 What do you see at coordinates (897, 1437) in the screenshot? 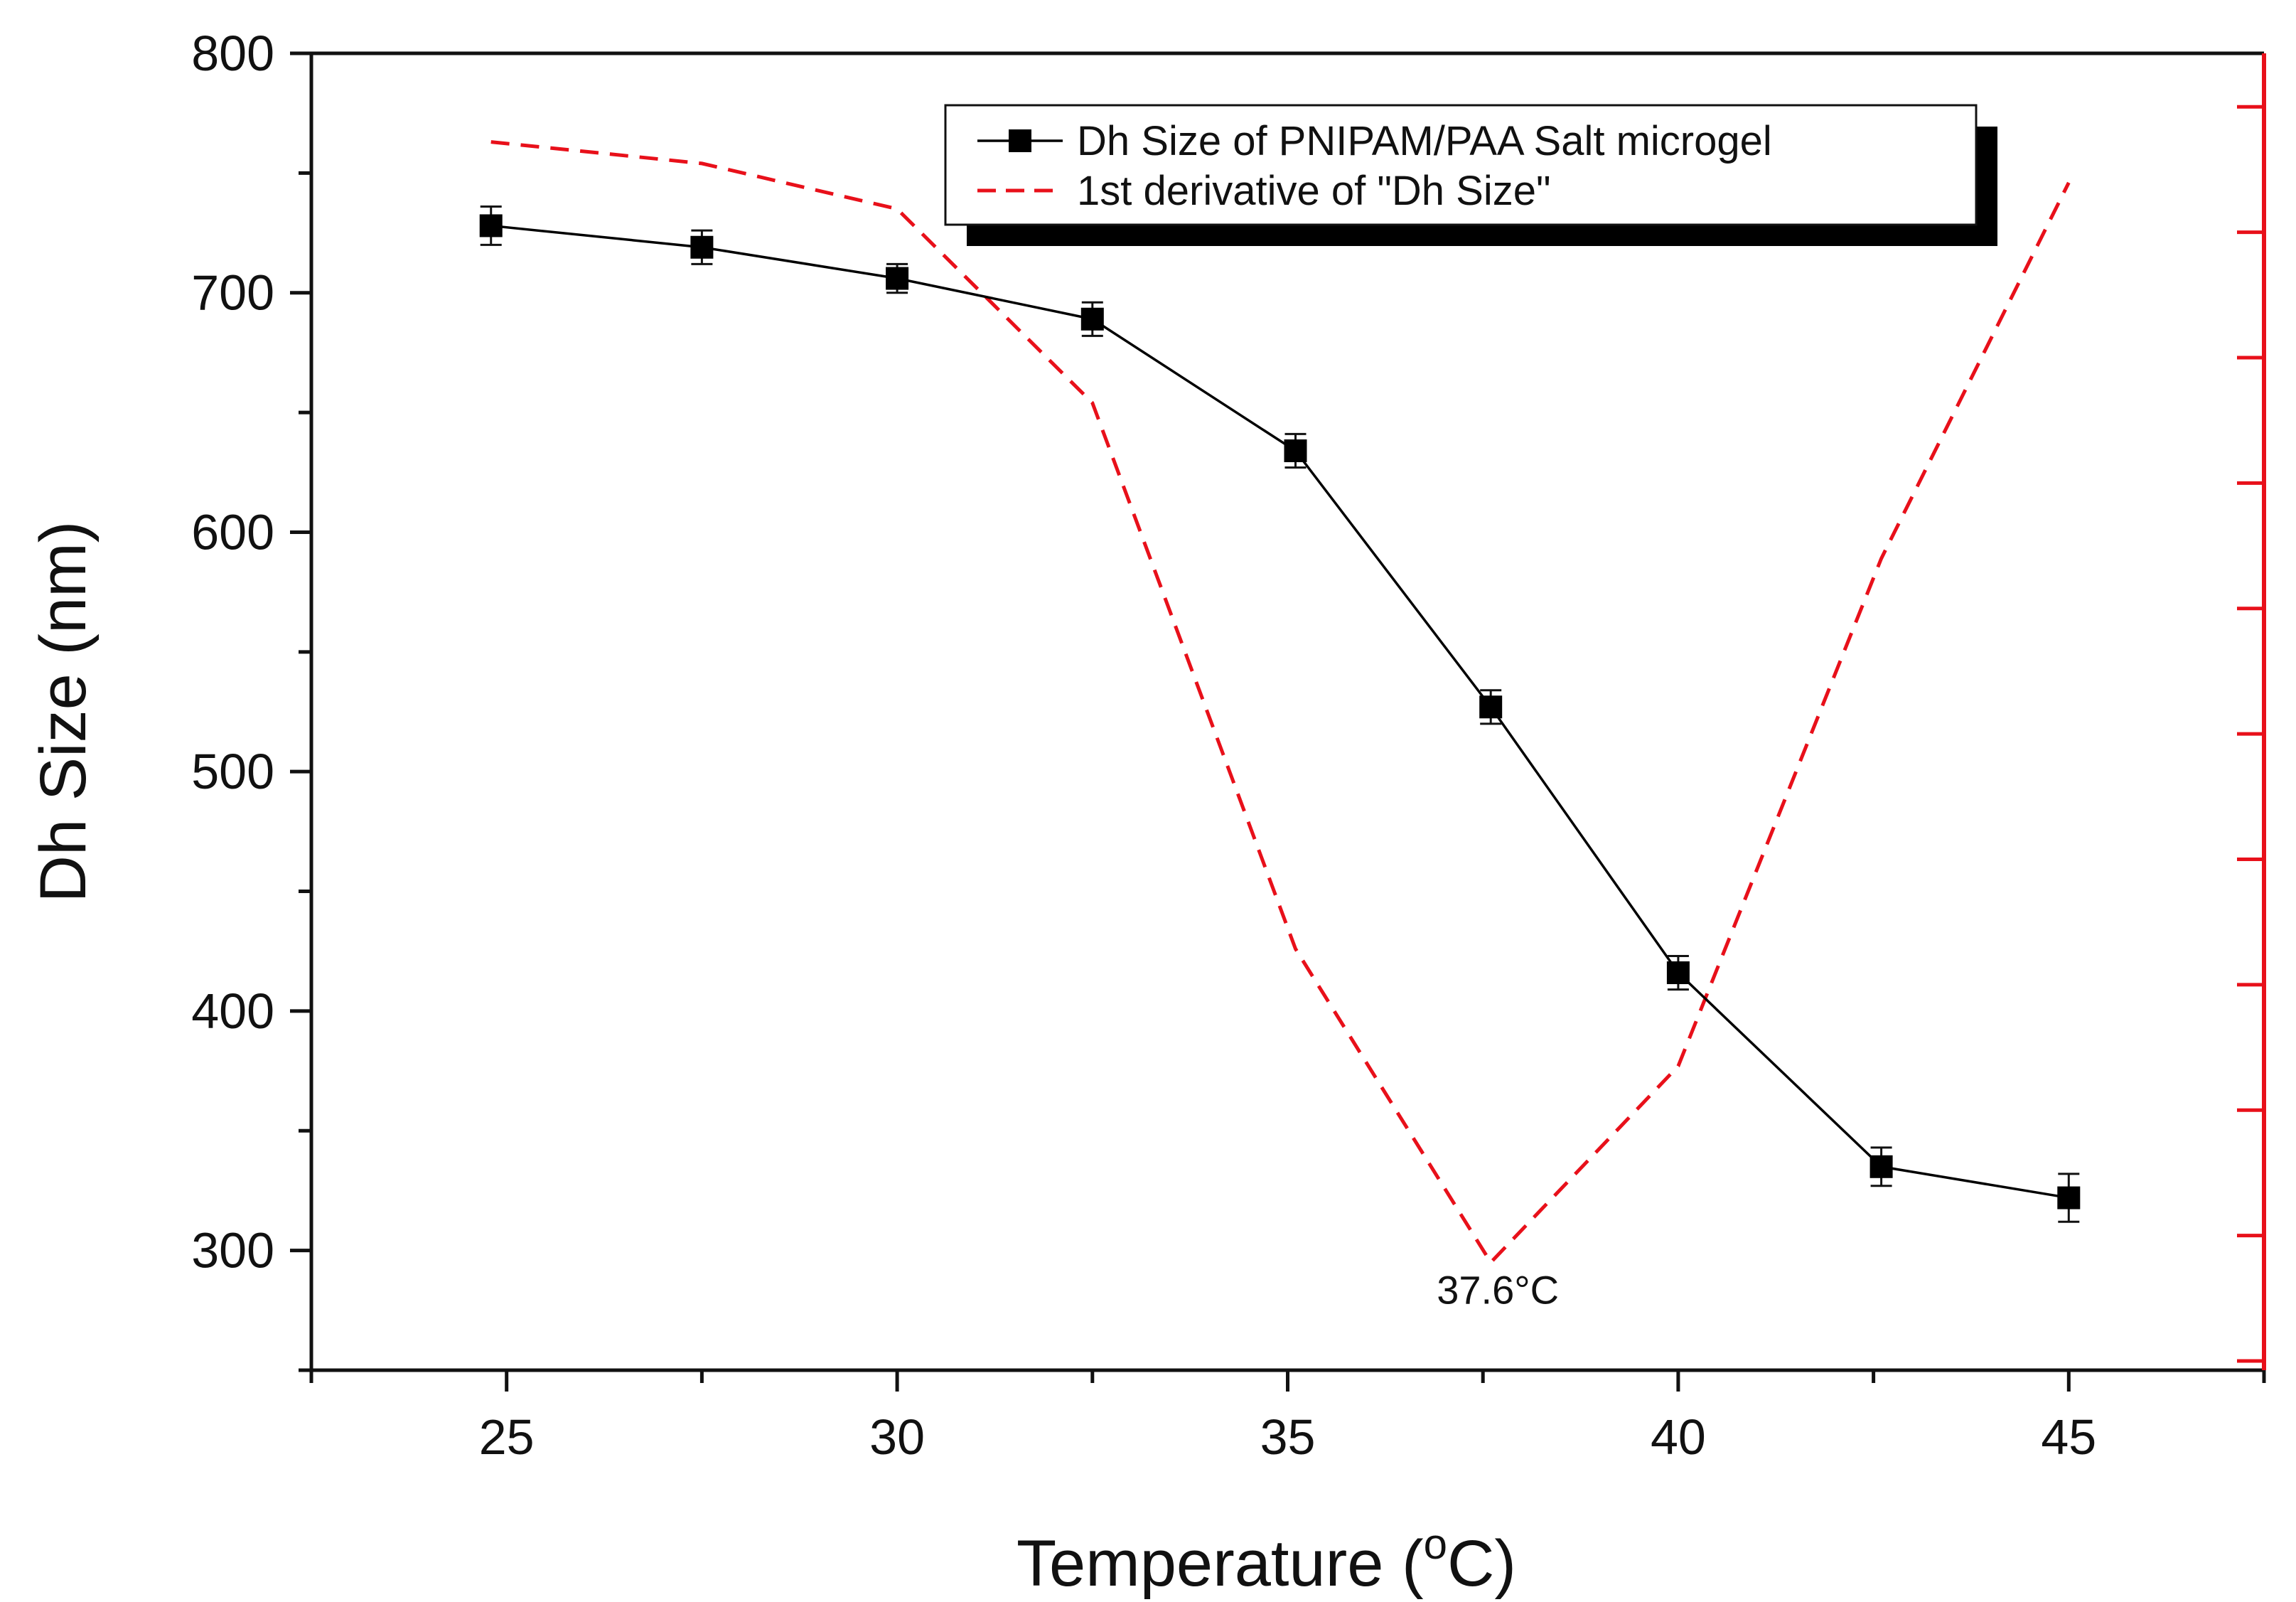
I see `x-tick-label: 30` at bounding box center [897, 1437].